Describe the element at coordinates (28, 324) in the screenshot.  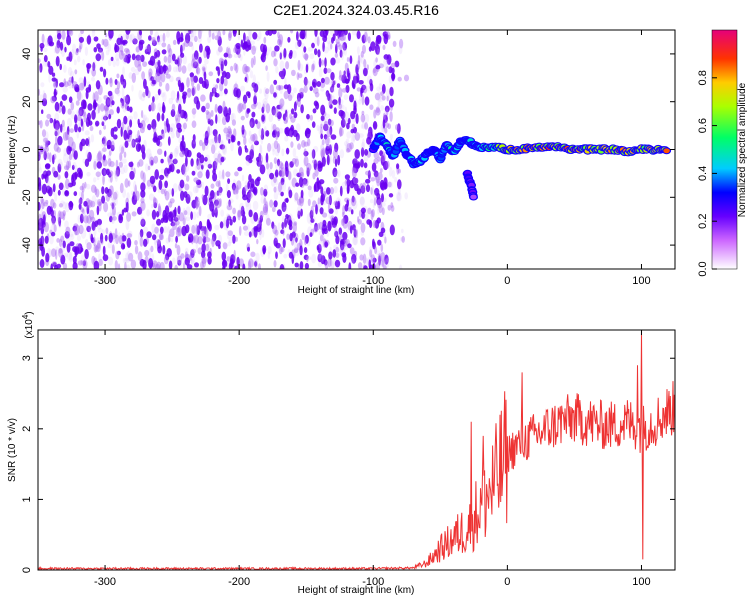
I see `snr-multiplier-label: (x104)` at that location.